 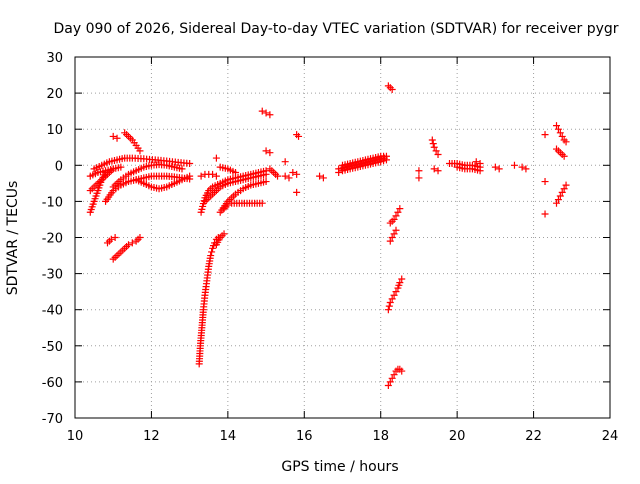 I want to click on x-tick-label: 24, so click(x=610, y=436).